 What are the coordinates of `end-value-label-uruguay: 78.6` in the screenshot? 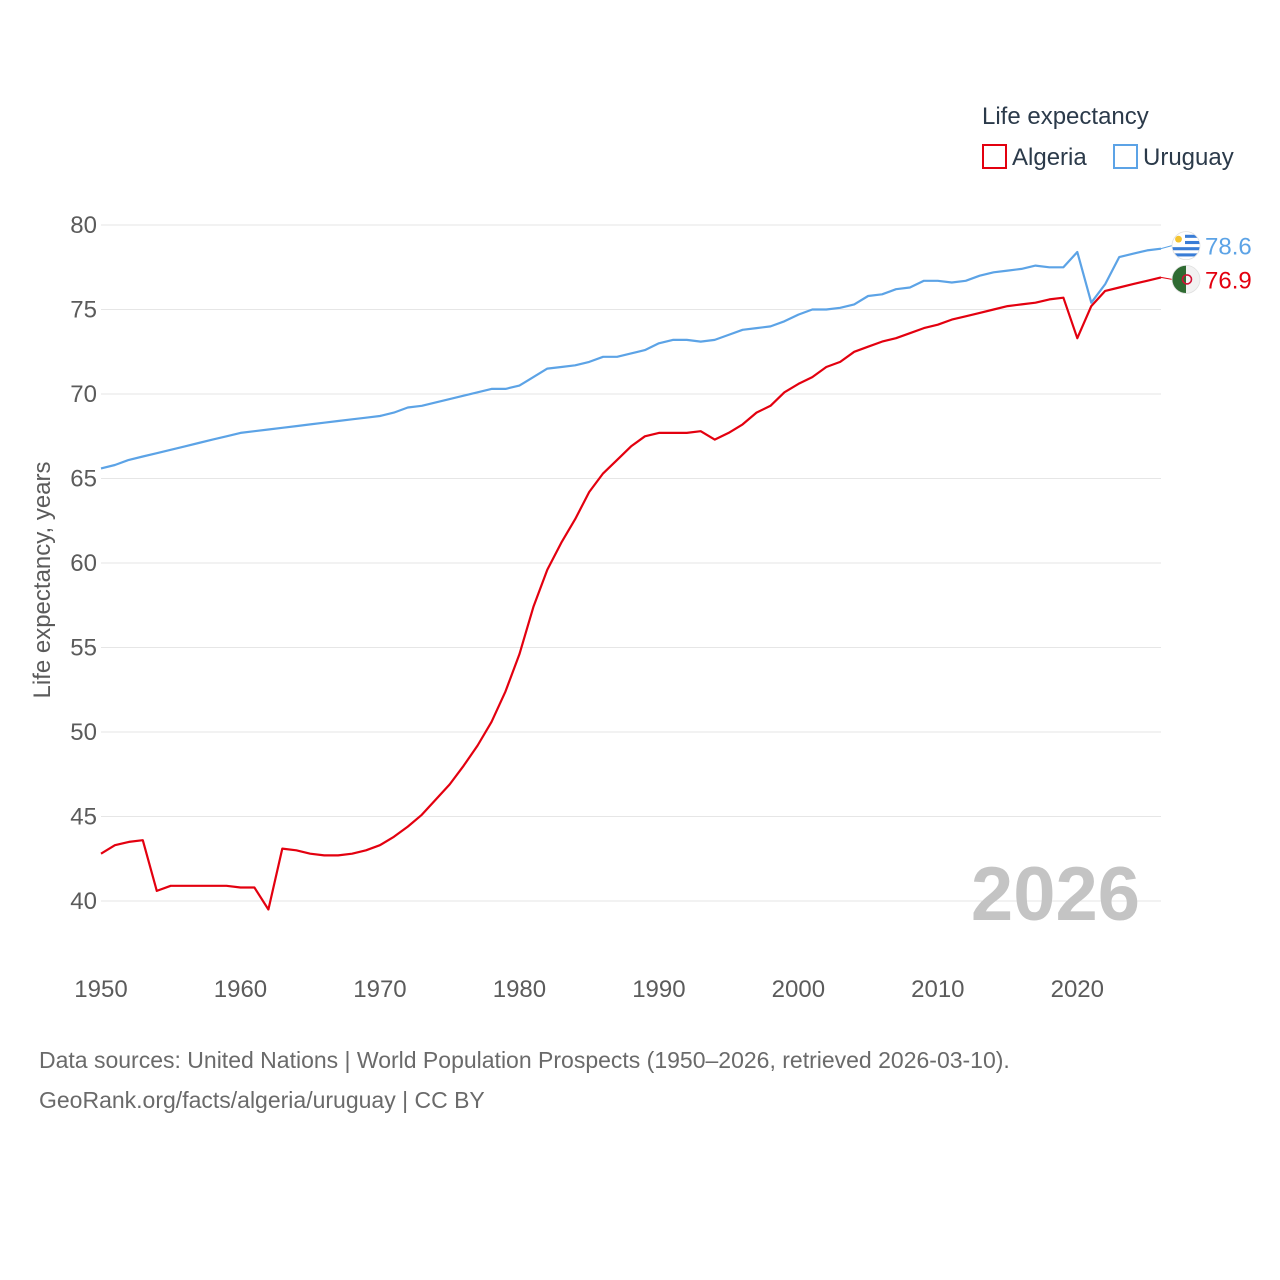 It's located at (1228, 247).